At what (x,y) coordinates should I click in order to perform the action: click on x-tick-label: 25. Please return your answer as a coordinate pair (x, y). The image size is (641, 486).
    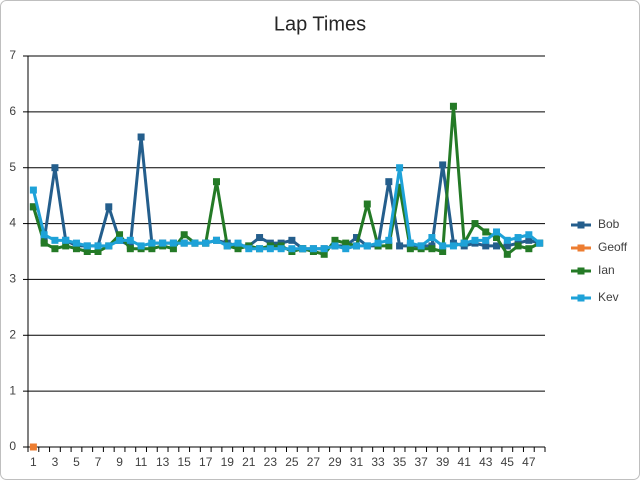
    Looking at the image, I should click on (292, 462).